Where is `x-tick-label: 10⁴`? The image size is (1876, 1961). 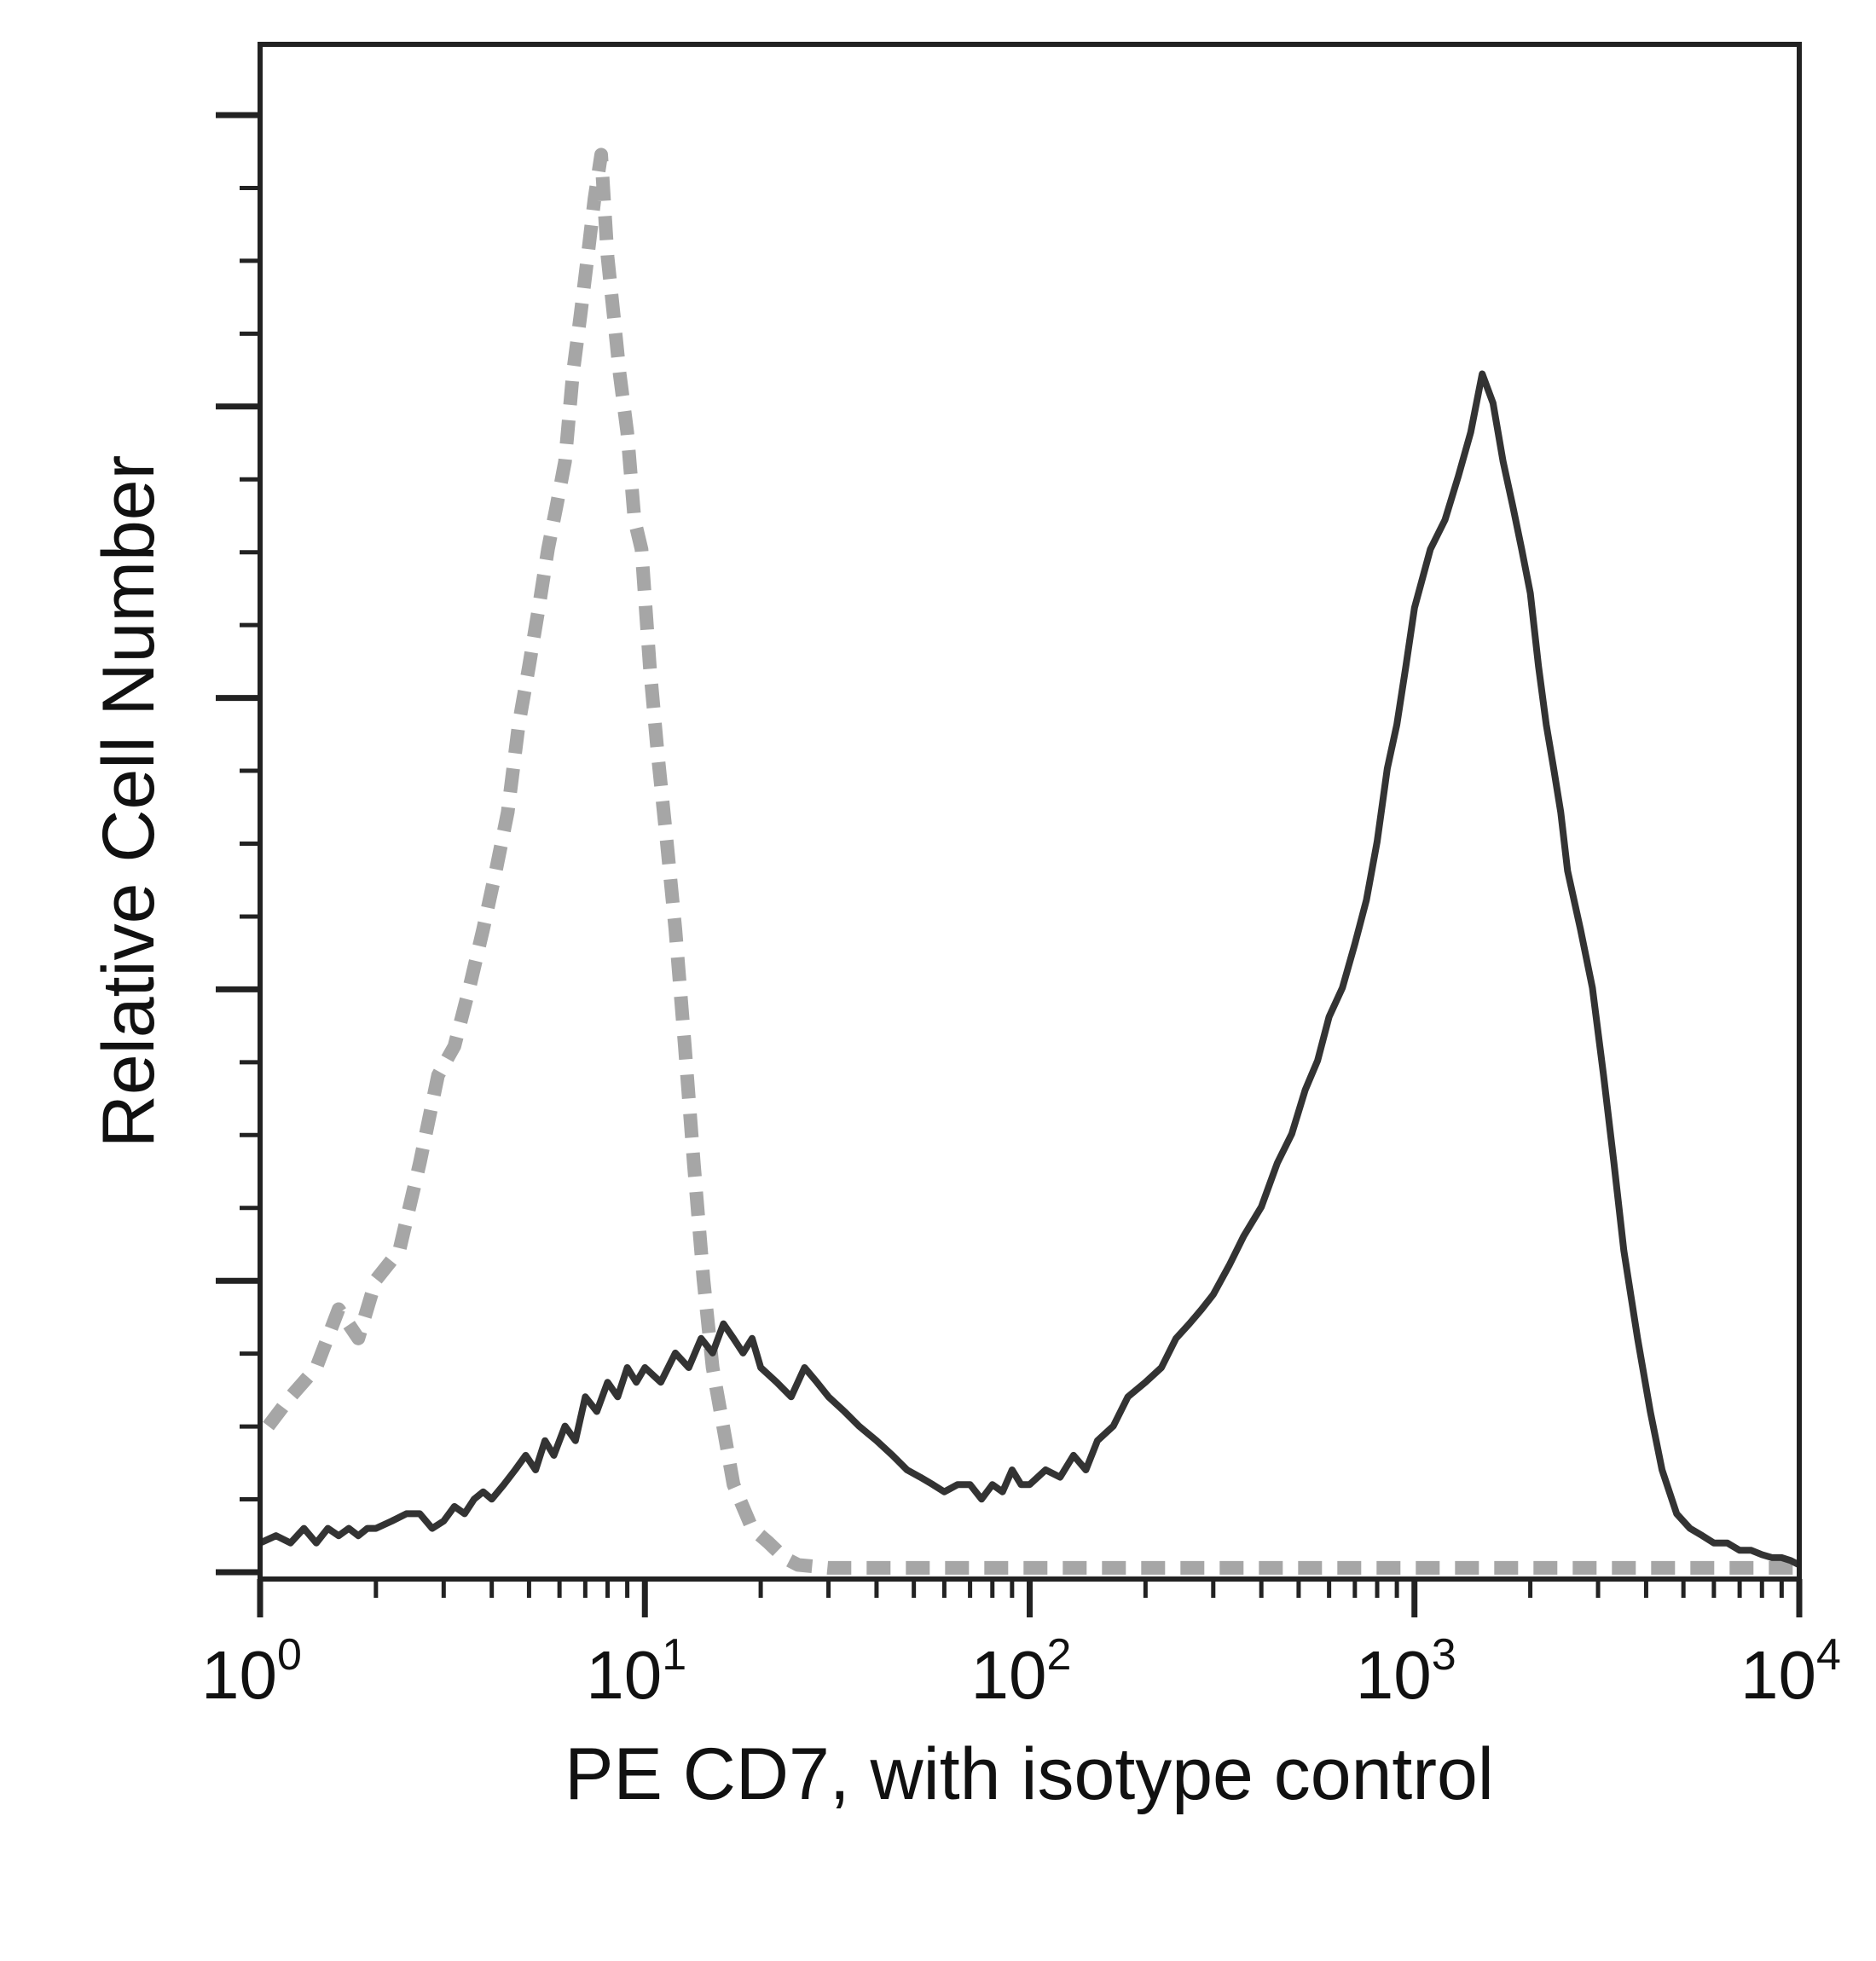 x-tick-label: 10⁴ is located at coordinates (1791, 1671).